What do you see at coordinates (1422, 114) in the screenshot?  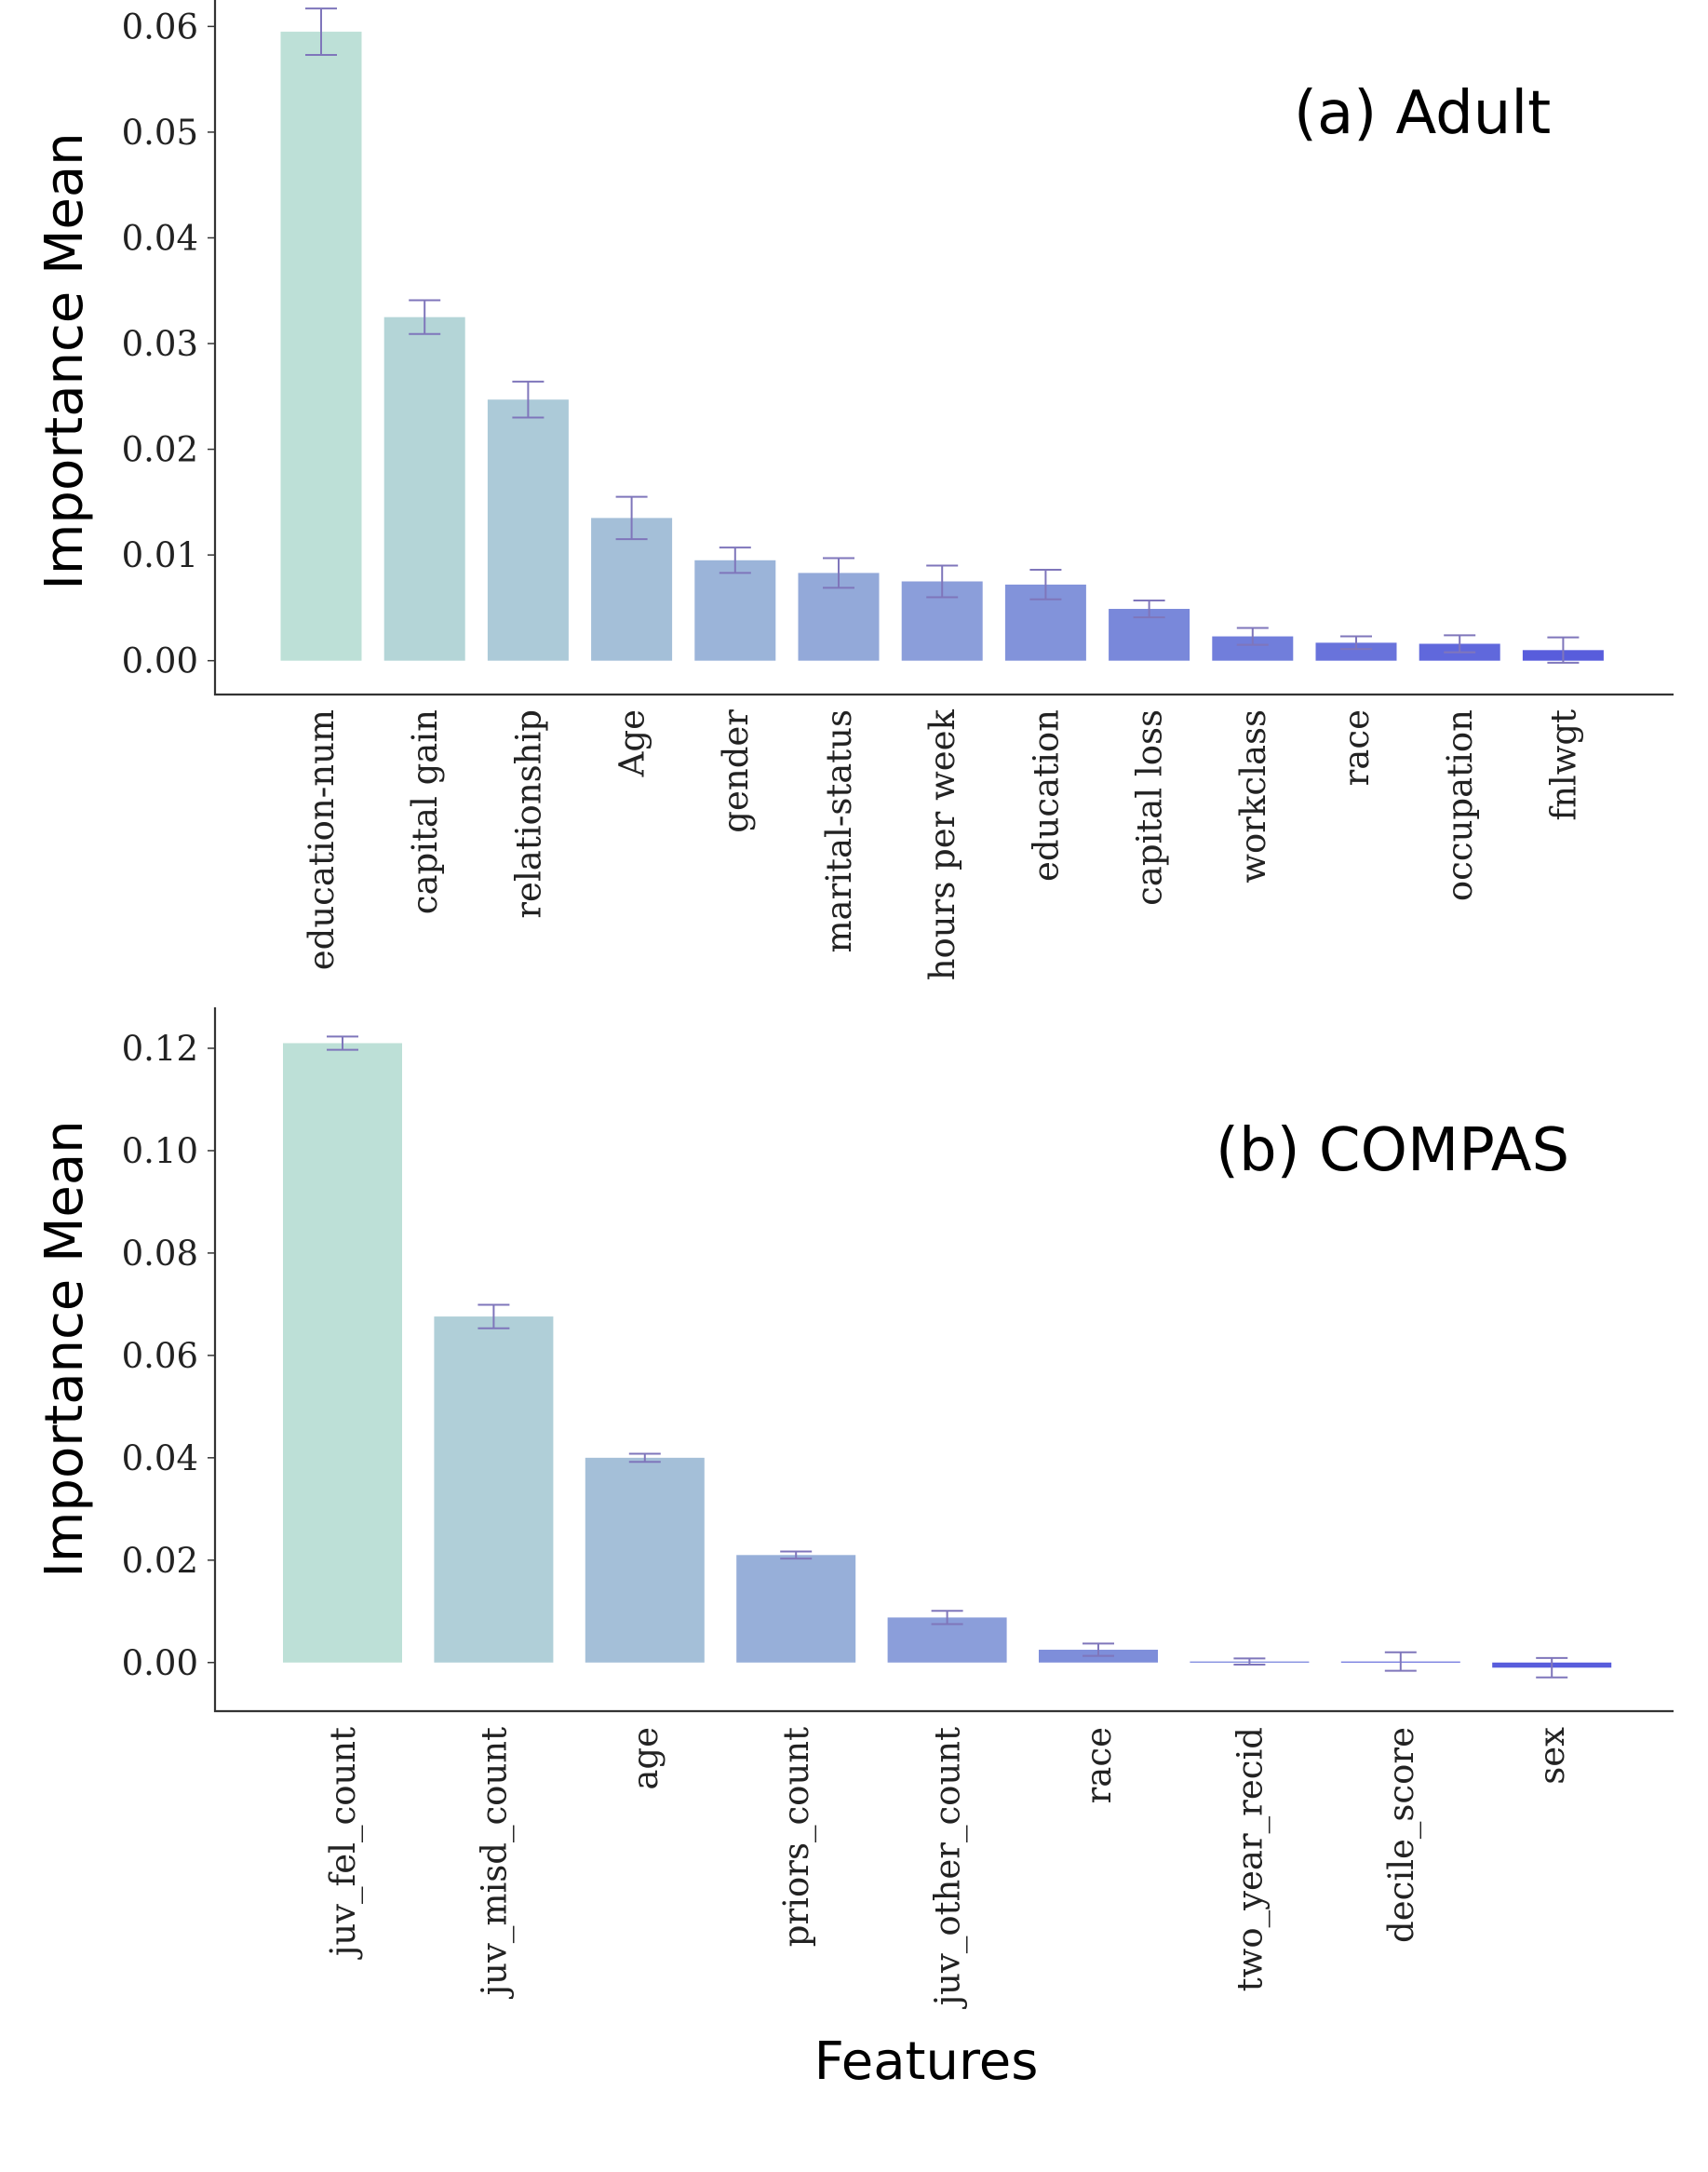 I see `adult-chart-title: (a) Adult` at bounding box center [1422, 114].